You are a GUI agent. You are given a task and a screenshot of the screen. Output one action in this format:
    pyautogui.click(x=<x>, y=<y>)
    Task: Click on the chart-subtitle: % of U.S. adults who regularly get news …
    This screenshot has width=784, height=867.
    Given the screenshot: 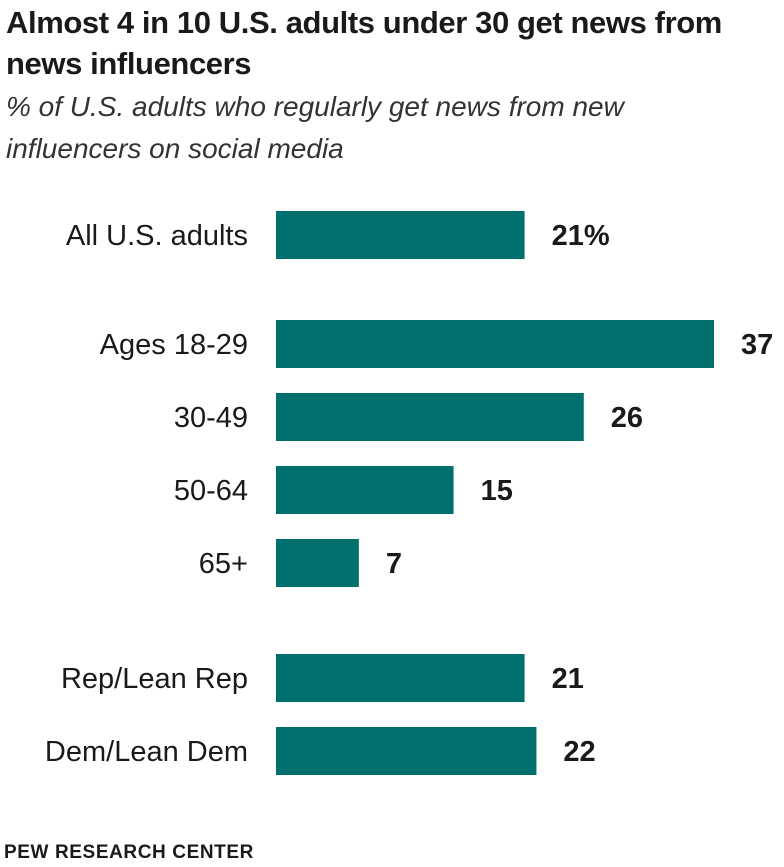 What is the action you would take?
    pyautogui.click(x=315, y=127)
    